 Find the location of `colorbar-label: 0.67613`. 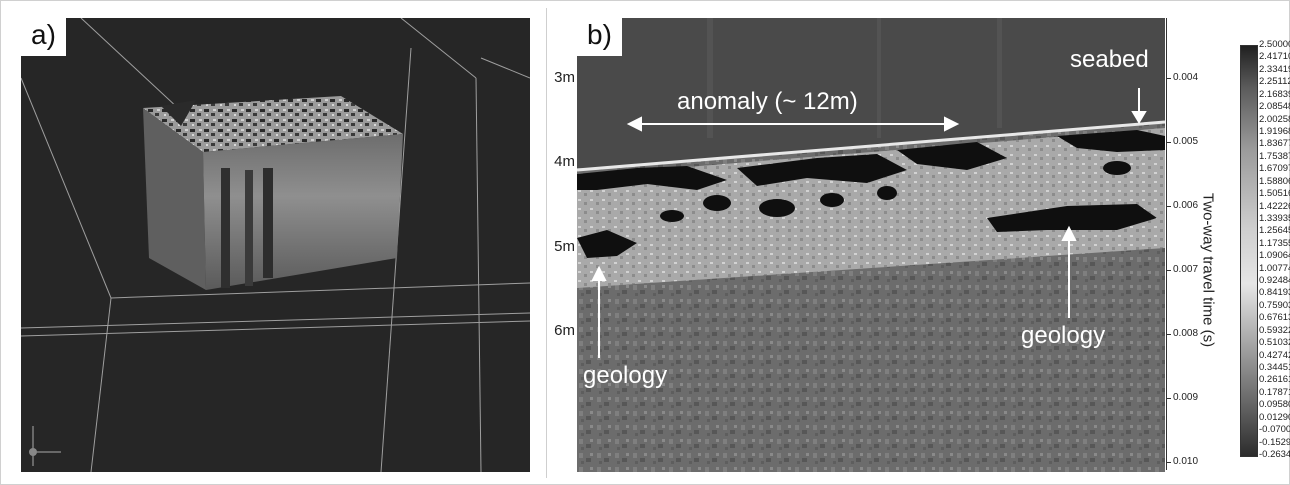

colorbar-label: 0.67613 is located at coordinates (1274, 318).